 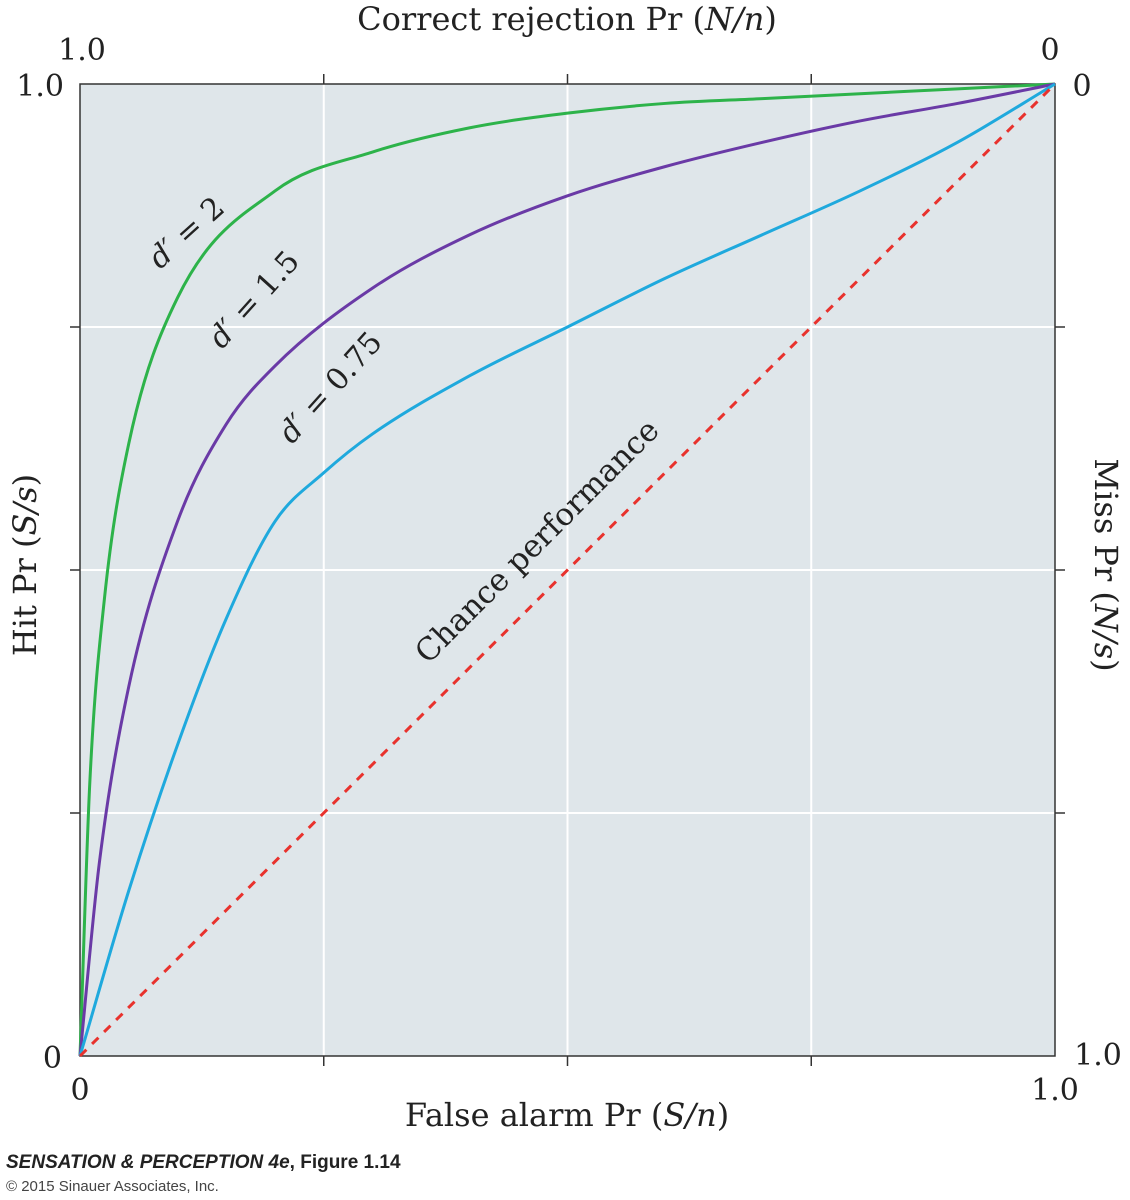 I want to click on x-tick-label-1: 1.0, so click(x=1055, y=1090).